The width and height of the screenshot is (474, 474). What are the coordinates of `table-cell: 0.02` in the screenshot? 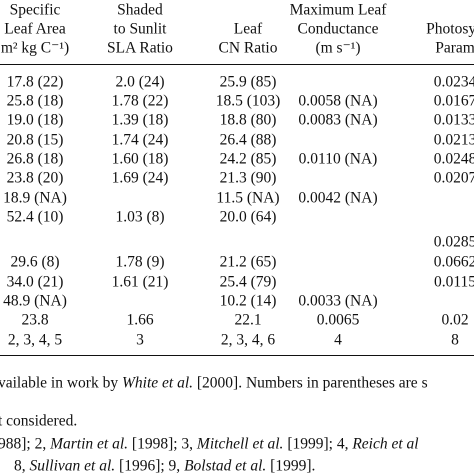 It's located at (455, 320).